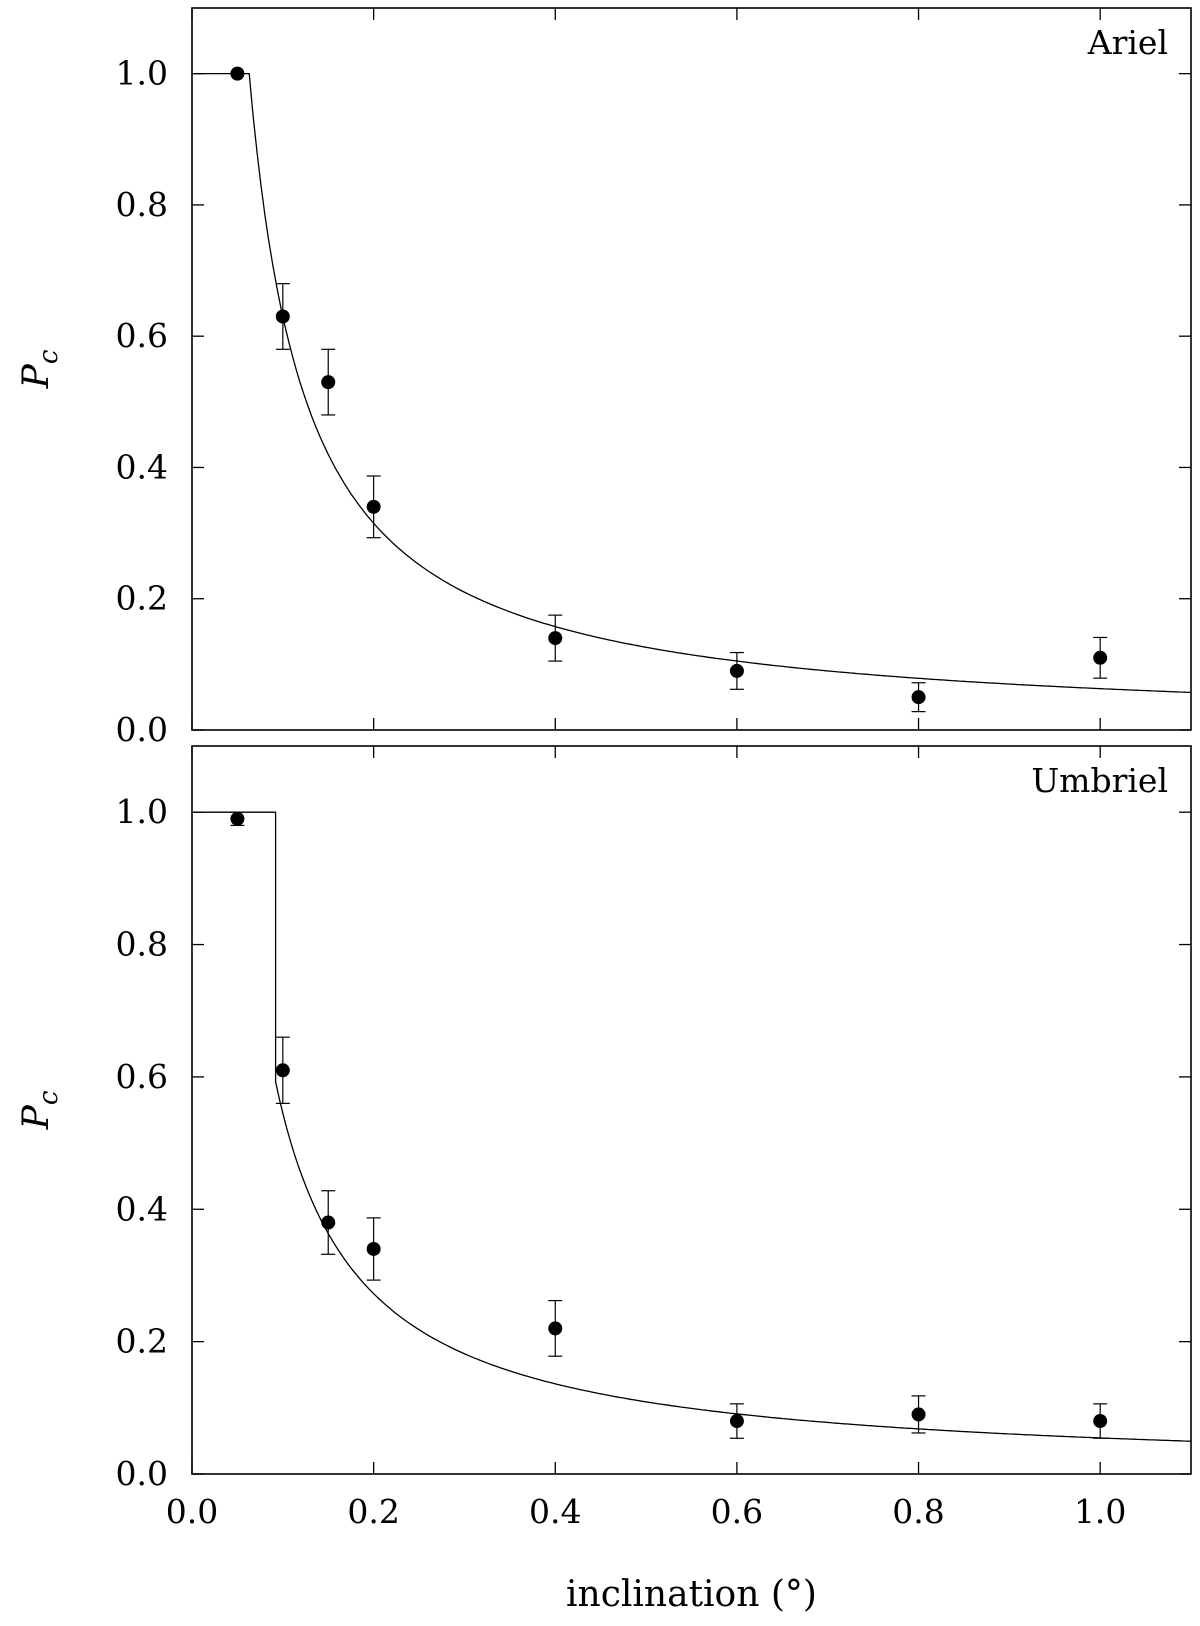  What do you see at coordinates (737, 1511) in the screenshot?
I see `x-tick-label: 0.6` at bounding box center [737, 1511].